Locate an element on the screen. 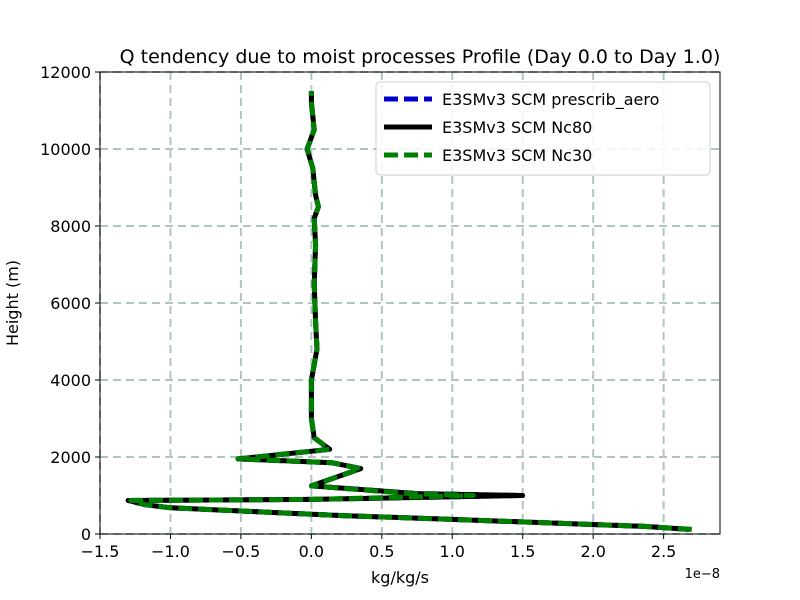 The image size is (800, 600). legend-label-0: E3SMv3 SCM prescrib_aero is located at coordinates (550, 100).